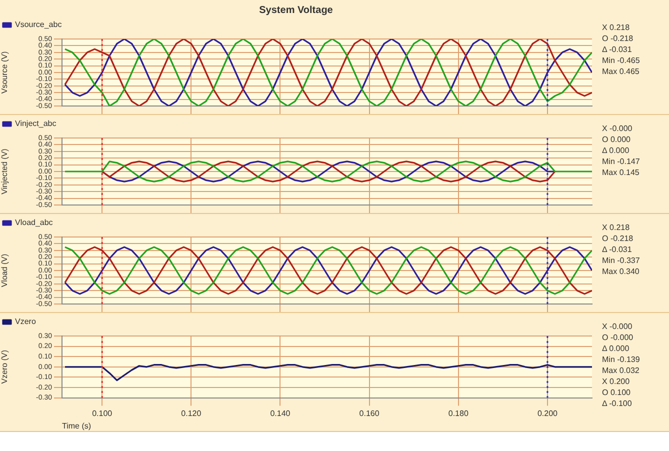  What do you see at coordinates (621, 71) in the screenshot?
I see `text: Max 0.465` at bounding box center [621, 71].